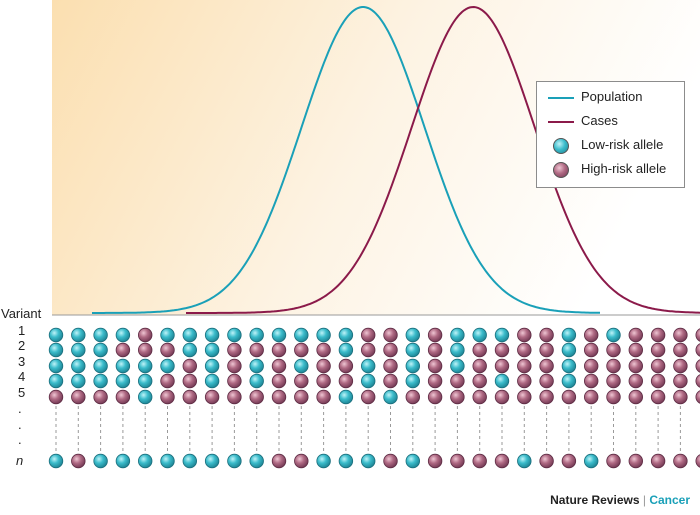 The image size is (700, 515). Describe the element at coordinates (612, 96) in the screenshot. I see `legend-label: Population` at that location.